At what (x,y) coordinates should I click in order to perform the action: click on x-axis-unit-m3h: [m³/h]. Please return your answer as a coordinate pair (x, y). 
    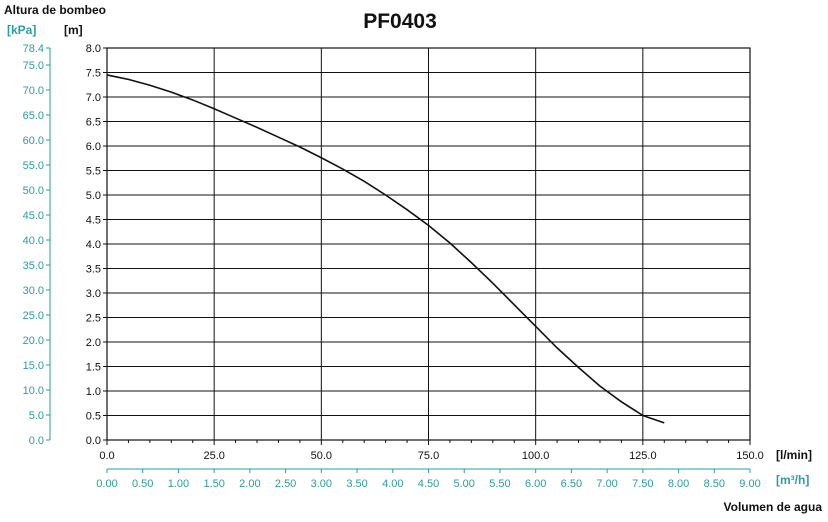
    Looking at the image, I should click on (792, 480).